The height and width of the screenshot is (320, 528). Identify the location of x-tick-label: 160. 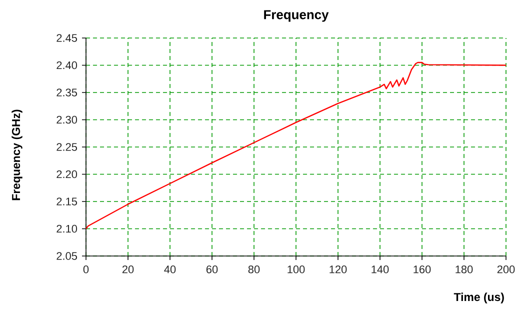
(422, 270).